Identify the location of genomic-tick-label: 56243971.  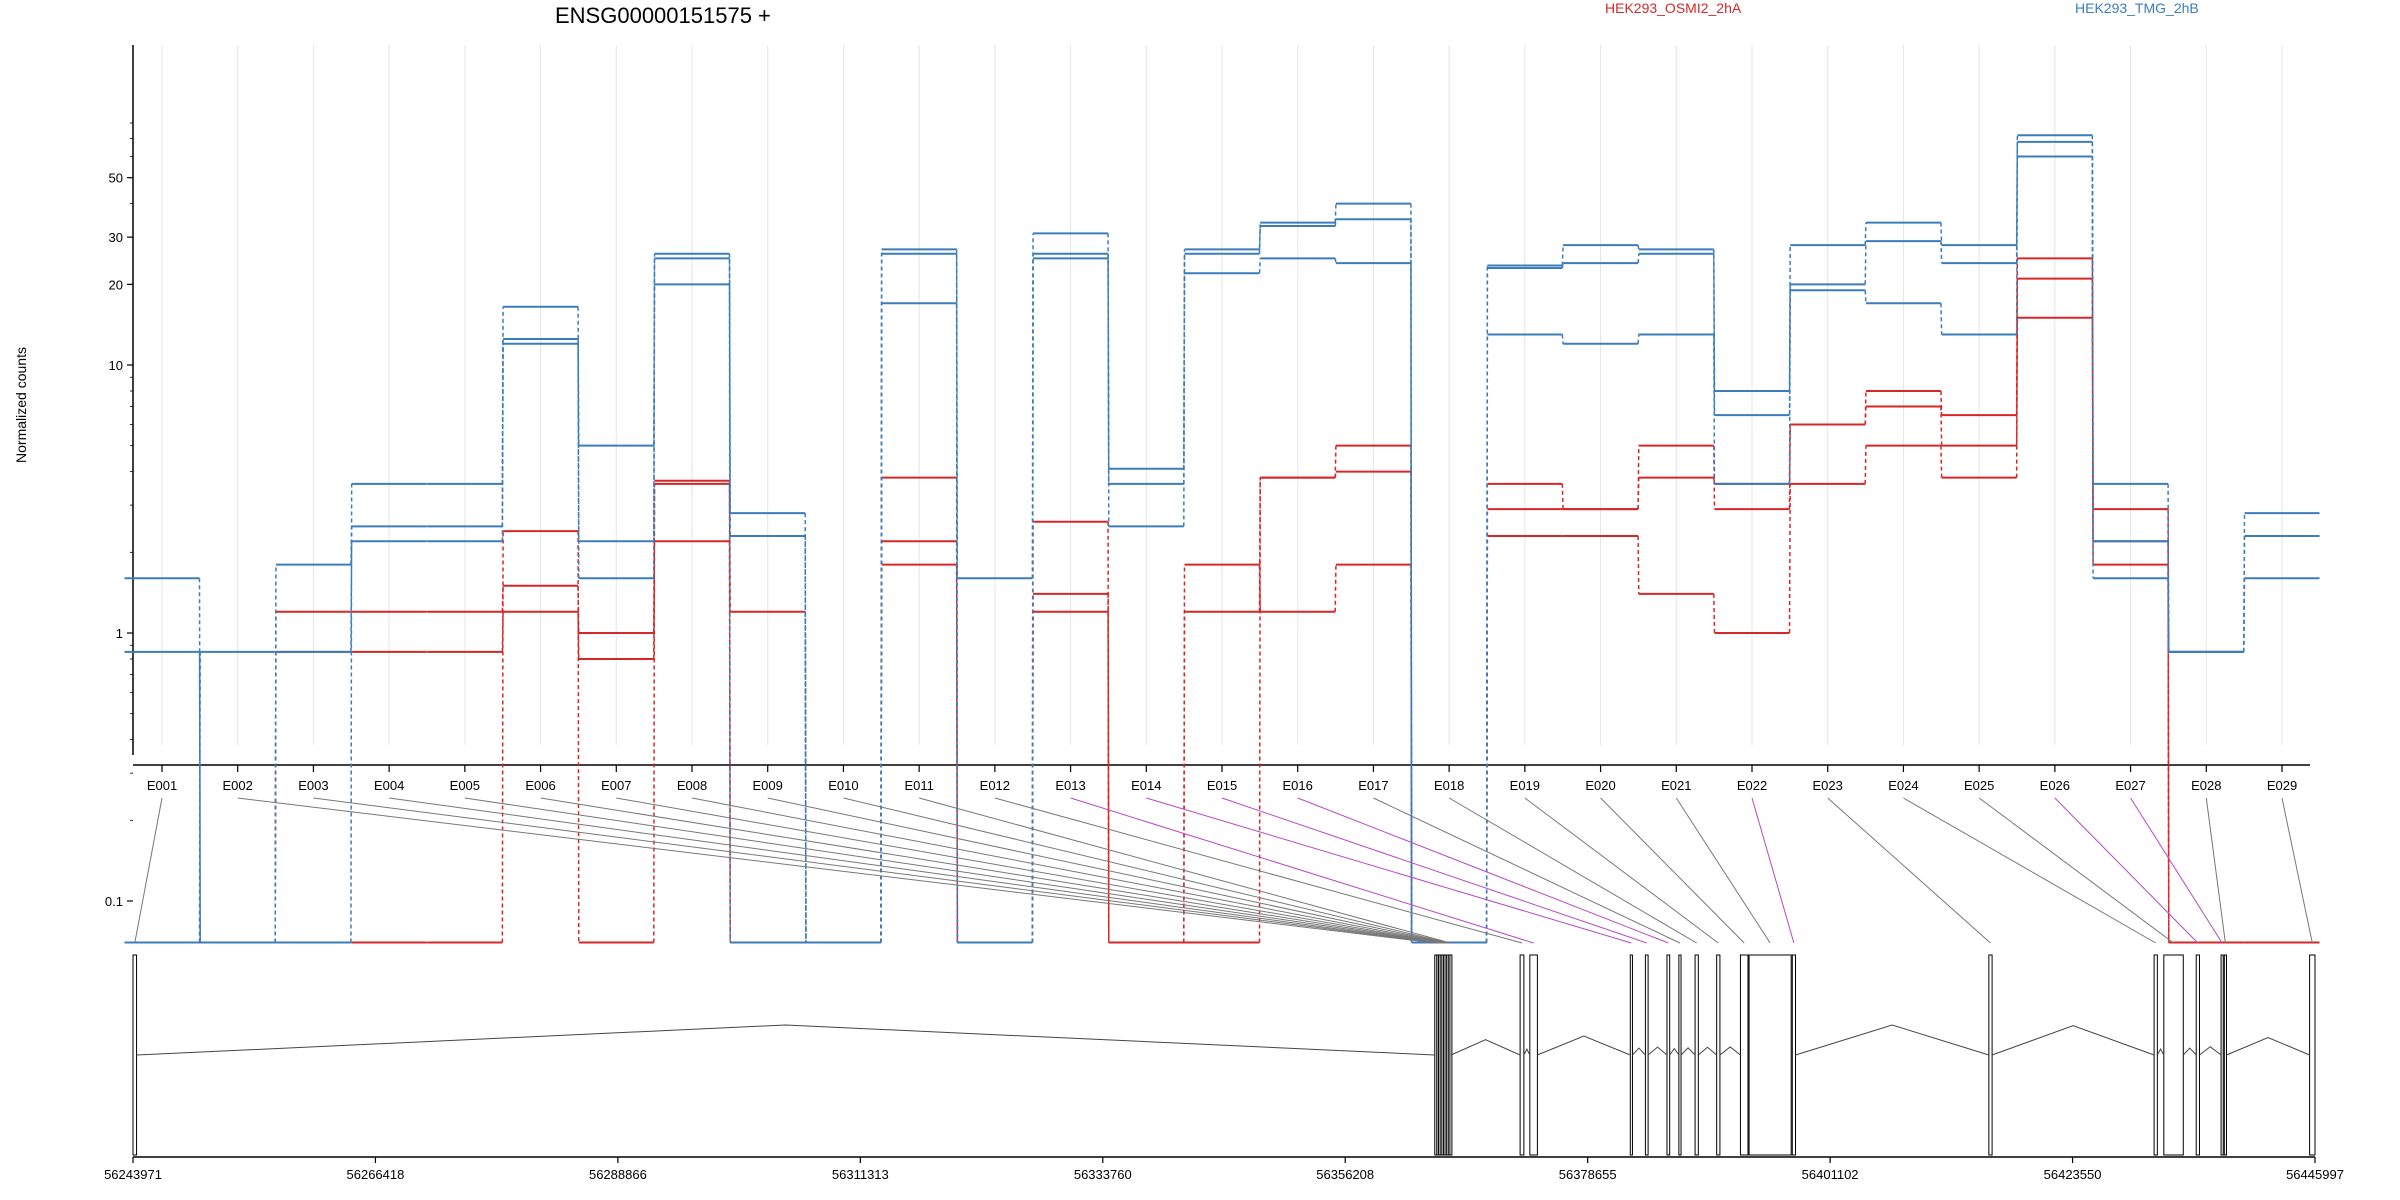
(133, 1174).